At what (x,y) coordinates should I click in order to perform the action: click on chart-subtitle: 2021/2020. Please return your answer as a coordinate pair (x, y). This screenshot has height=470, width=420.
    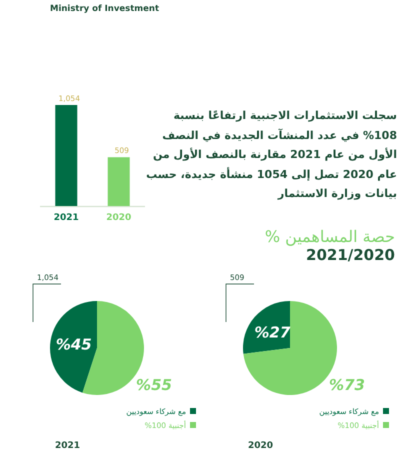
    Looking at the image, I should click on (350, 255).